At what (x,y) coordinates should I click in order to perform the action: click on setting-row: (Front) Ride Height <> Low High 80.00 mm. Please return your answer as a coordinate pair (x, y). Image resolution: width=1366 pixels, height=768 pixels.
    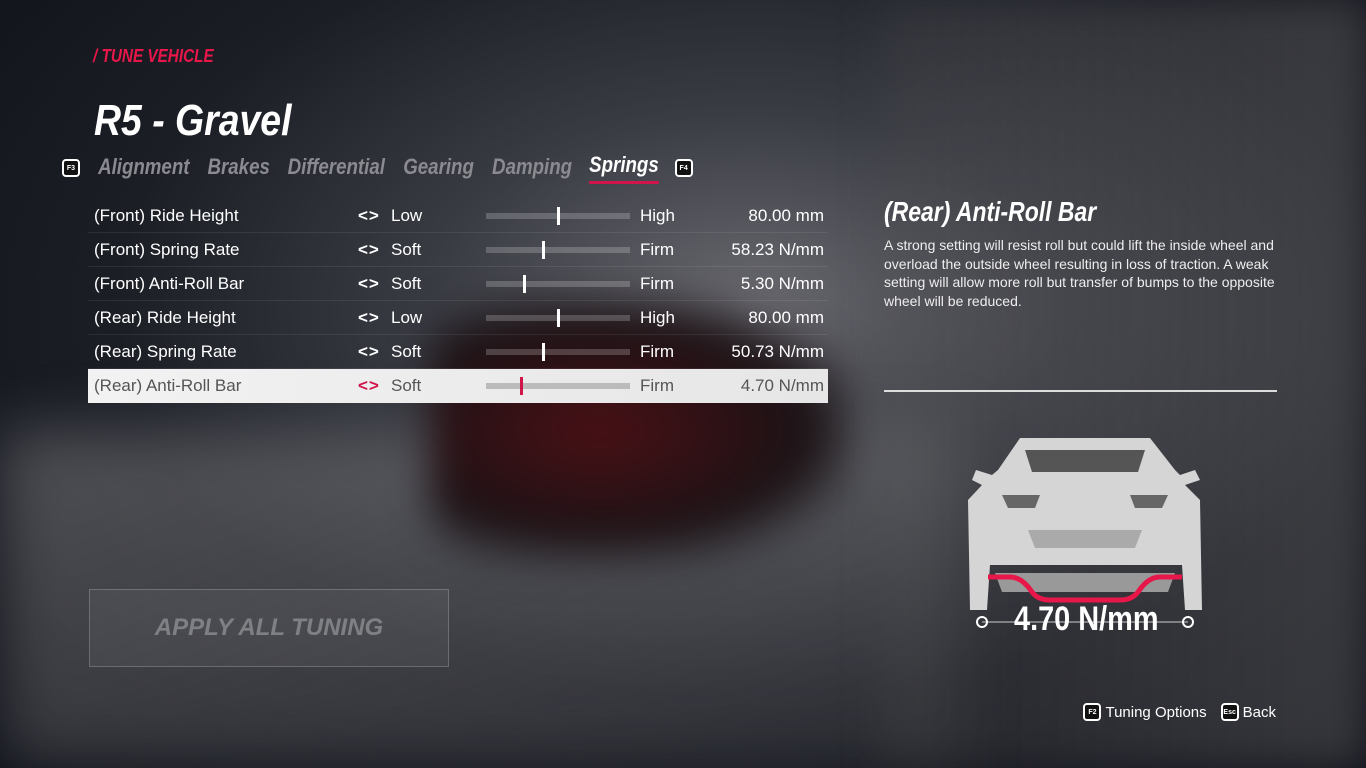
    Looking at the image, I should click on (458, 216).